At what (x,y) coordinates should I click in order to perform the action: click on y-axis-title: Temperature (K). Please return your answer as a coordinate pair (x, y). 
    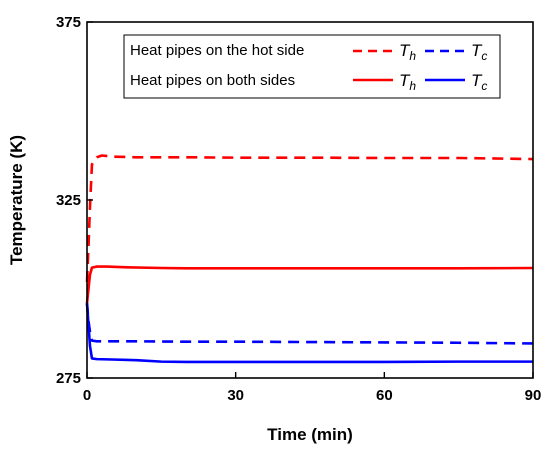
    Looking at the image, I should click on (16, 200).